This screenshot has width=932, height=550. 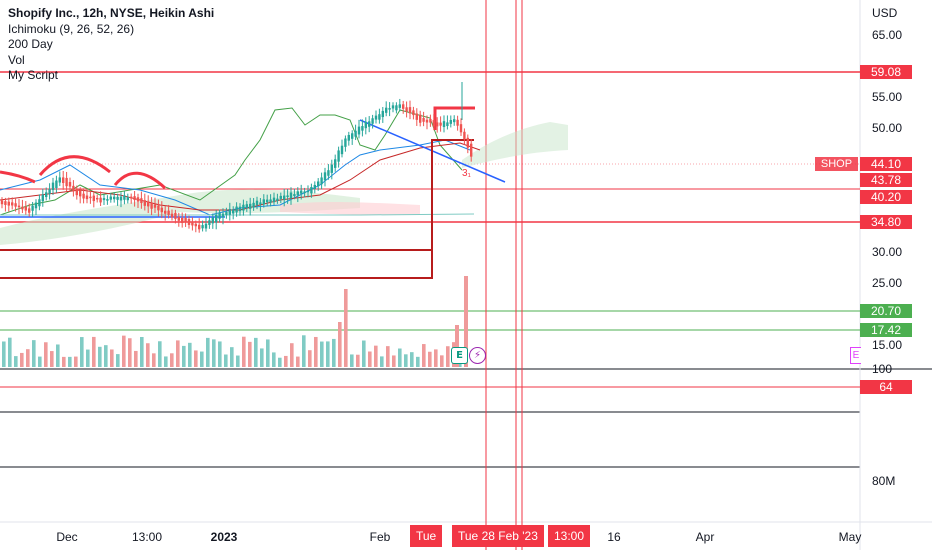 What do you see at coordinates (111, 13) in the screenshot?
I see `symbol-title: Shopify Inc., 12h, NYSE, Heikin Ashi` at bounding box center [111, 13].